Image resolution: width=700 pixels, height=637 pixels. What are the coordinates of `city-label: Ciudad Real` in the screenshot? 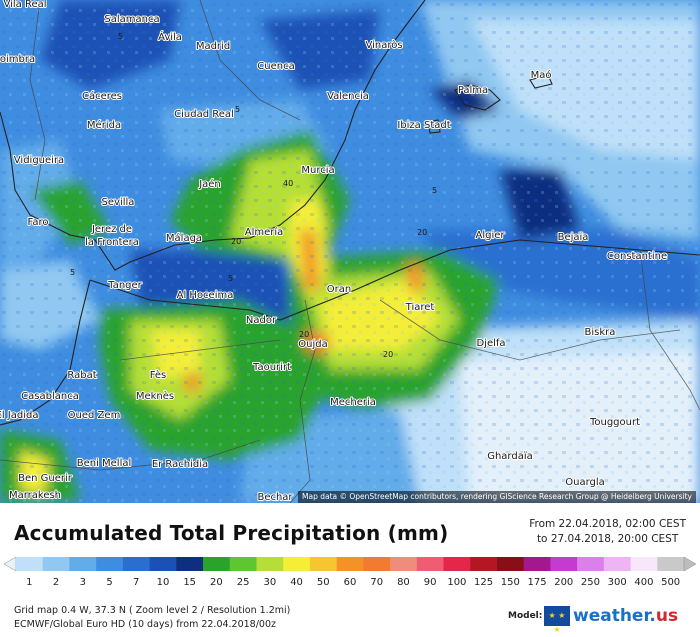 It's located at (204, 114).